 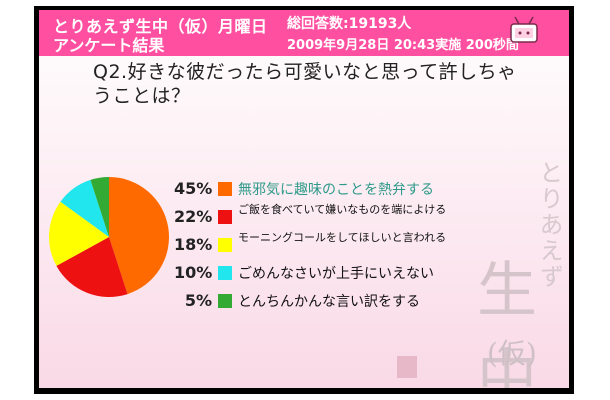 What do you see at coordinates (329, 302) in the screenshot?
I see `slice-label: とんちんかんな言い訳をする` at bounding box center [329, 302].